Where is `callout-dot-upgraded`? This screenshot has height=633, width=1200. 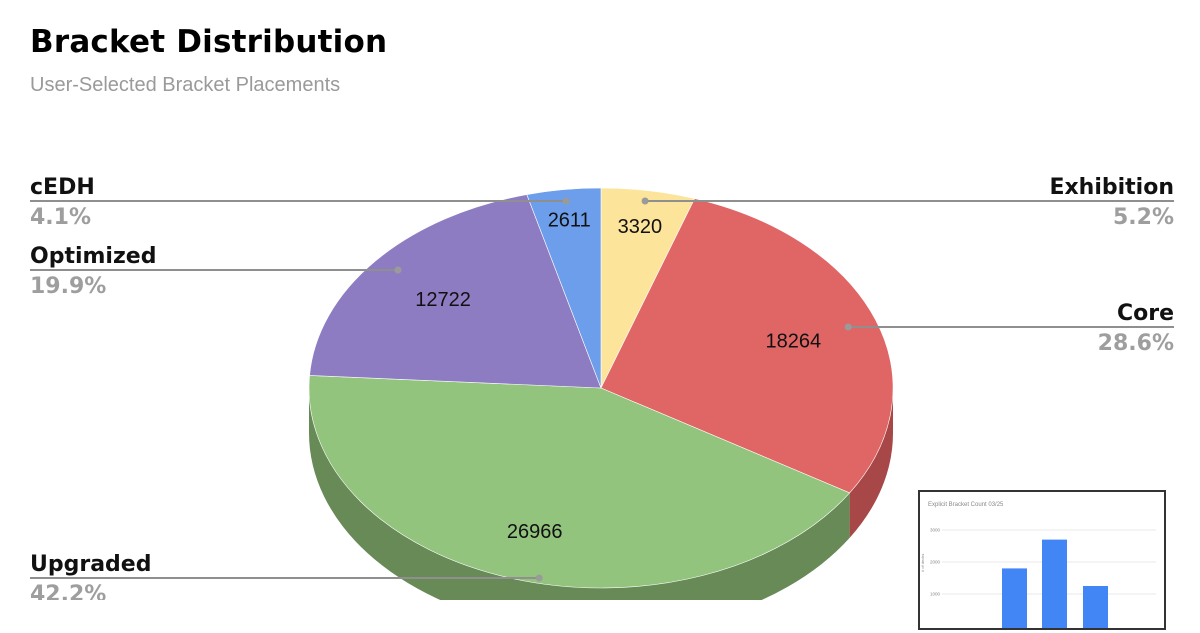
callout-dot-upgraded is located at coordinates (539, 578).